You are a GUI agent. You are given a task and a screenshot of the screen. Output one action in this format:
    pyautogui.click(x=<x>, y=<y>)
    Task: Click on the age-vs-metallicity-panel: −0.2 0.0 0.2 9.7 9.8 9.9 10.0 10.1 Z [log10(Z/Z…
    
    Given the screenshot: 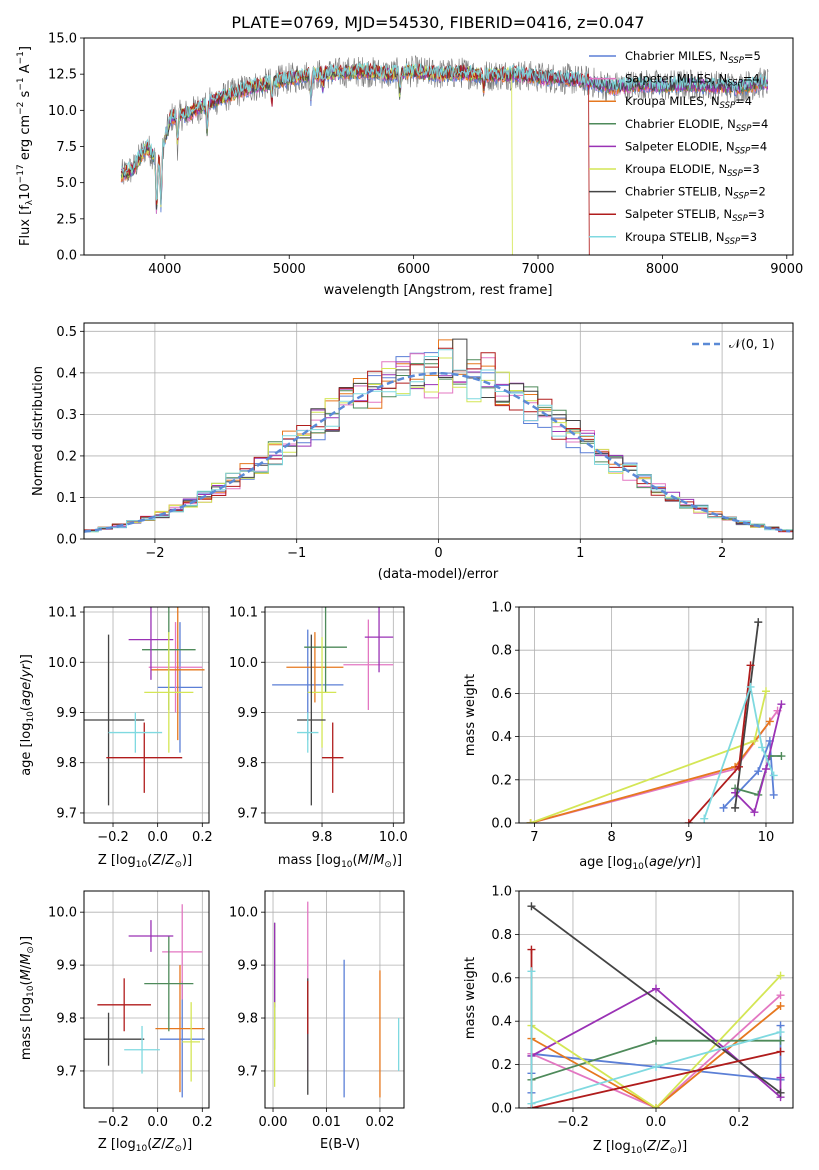 What is the action you would take?
    pyautogui.click(x=116, y=738)
    